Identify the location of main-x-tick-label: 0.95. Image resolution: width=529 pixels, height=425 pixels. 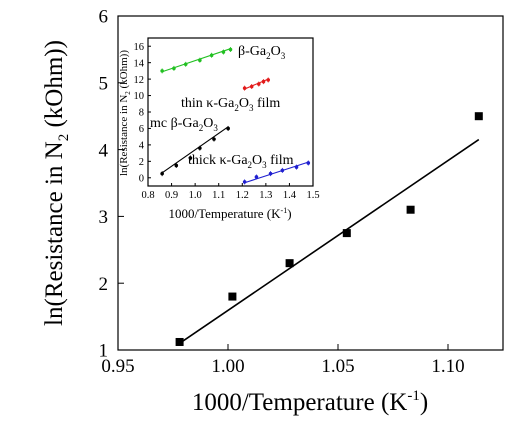
(117, 366).